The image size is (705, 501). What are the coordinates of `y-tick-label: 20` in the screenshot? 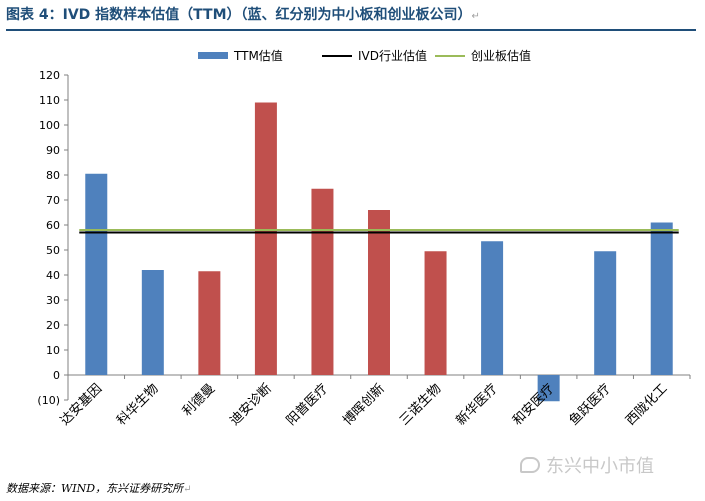 It's located at (53, 325).